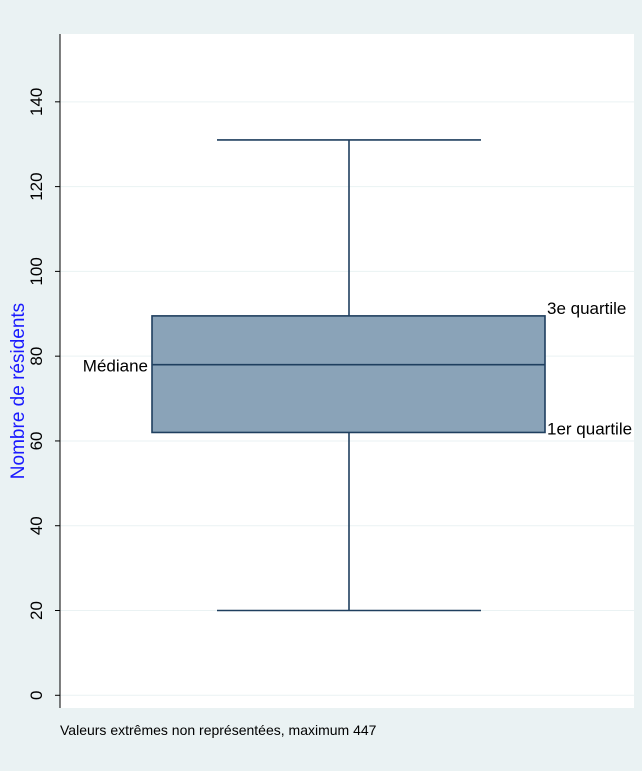 This screenshot has height=771, width=642. What do you see at coordinates (18, 391) in the screenshot?
I see `y-axis-label: Nombre de résidents` at bounding box center [18, 391].